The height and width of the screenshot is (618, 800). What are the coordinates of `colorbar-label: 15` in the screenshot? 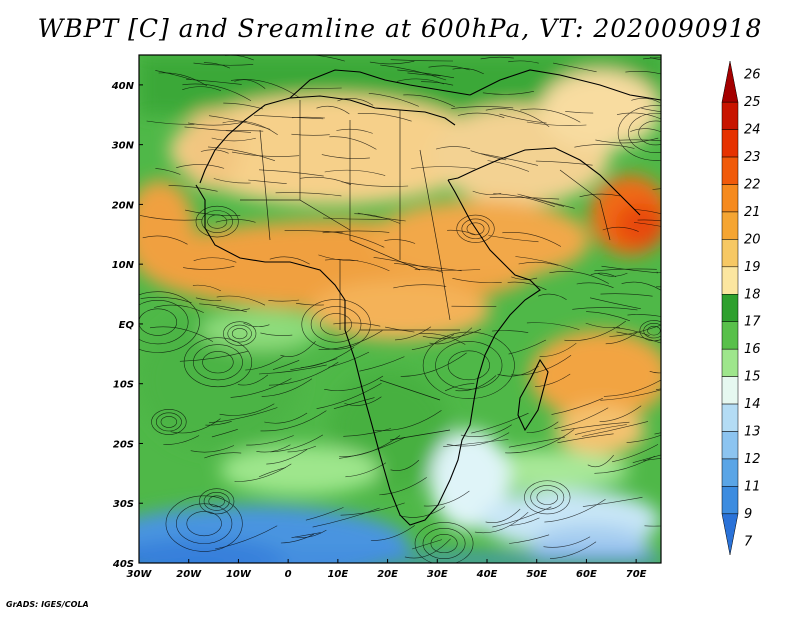 It's located at (752, 377).